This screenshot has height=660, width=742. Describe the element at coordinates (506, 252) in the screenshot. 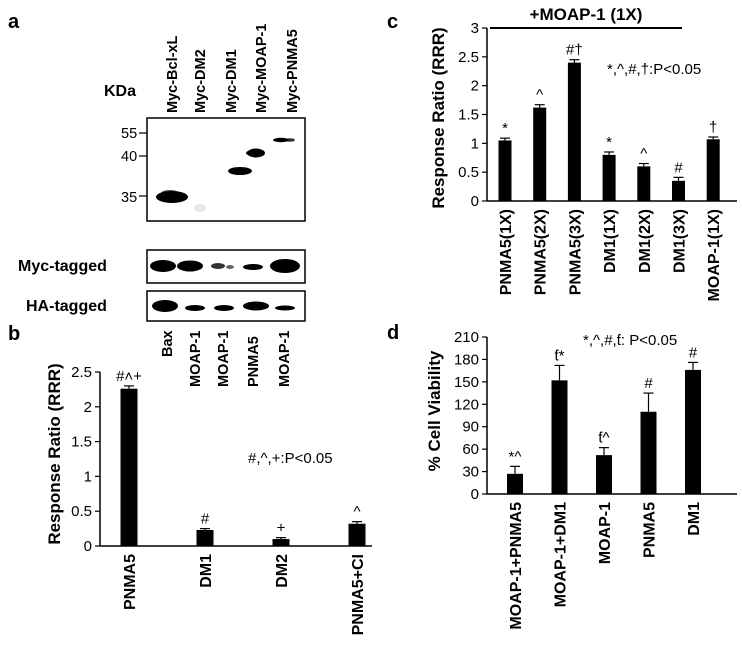

I see `category-label: PNMA5(1X)` at that location.